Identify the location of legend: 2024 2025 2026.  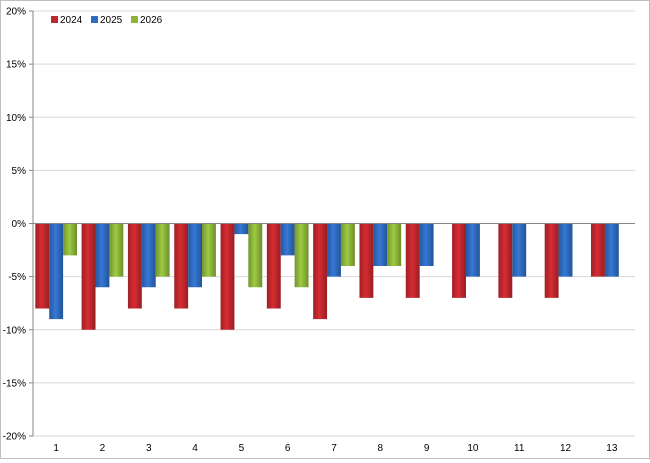
(107, 20).